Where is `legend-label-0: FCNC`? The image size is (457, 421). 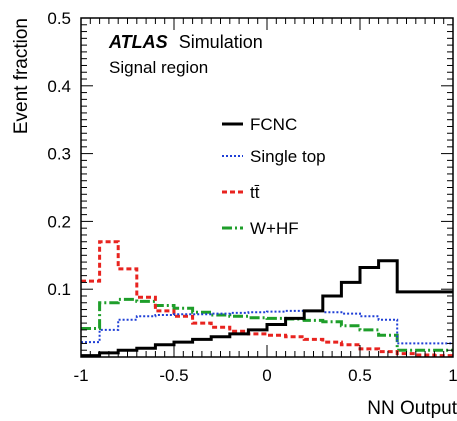 legend-label-0: FCNC is located at coordinates (273, 124).